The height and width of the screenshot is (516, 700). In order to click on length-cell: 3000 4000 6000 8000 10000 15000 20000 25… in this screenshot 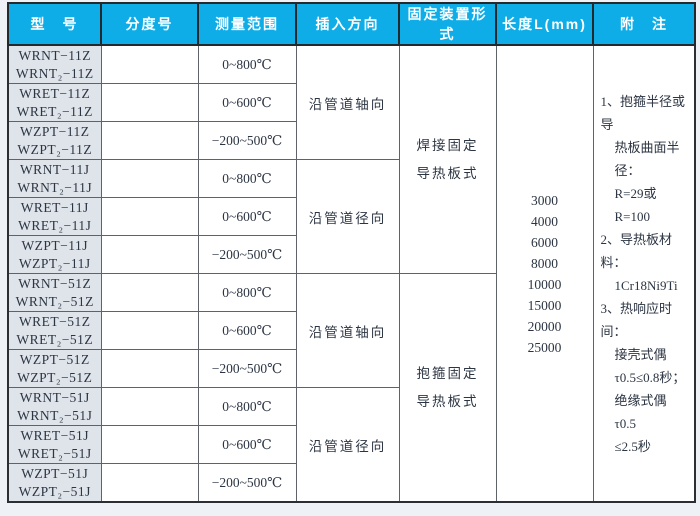, I will do `click(544, 273)`.